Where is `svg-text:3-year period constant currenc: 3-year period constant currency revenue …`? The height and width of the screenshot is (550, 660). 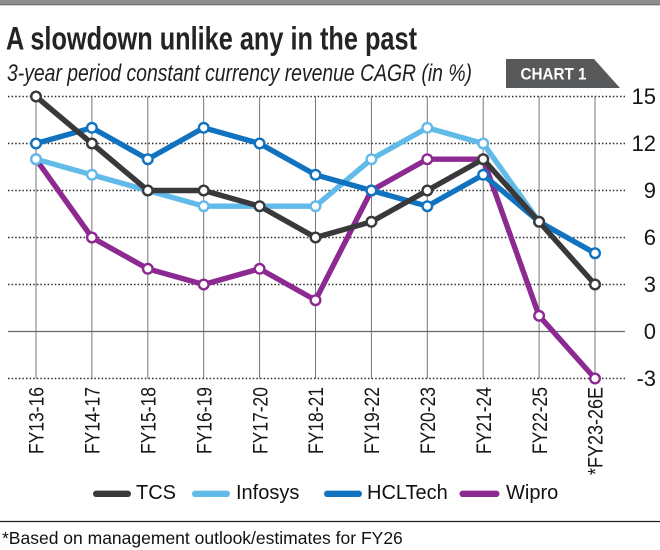
svg-text:3-year period constant currenc: 3-year period constant currency revenue … is located at coordinates (239, 73).